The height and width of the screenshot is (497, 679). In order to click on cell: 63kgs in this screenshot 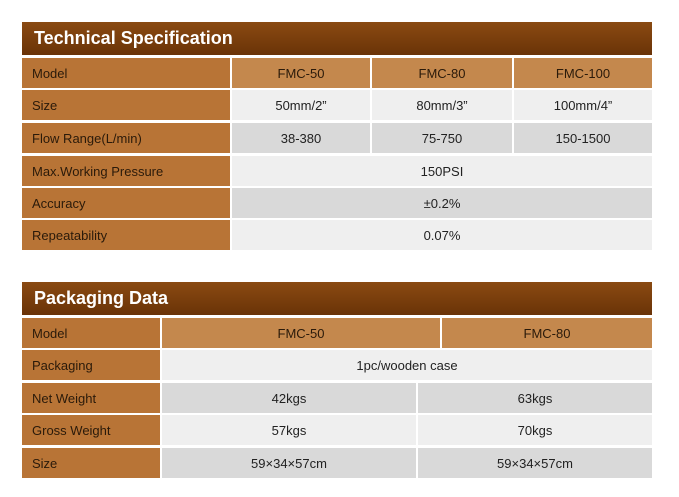, I will do `click(535, 398)`.